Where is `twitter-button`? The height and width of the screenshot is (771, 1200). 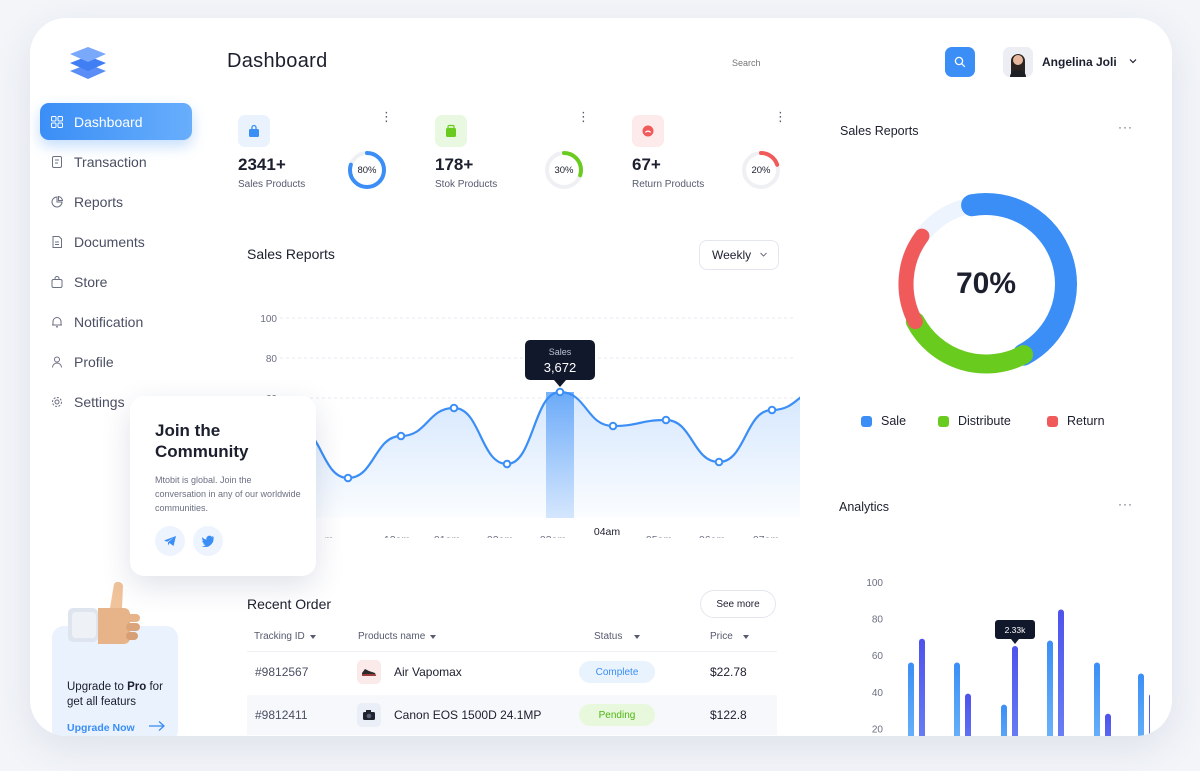 twitter-button is located at coordinates (208, 541).